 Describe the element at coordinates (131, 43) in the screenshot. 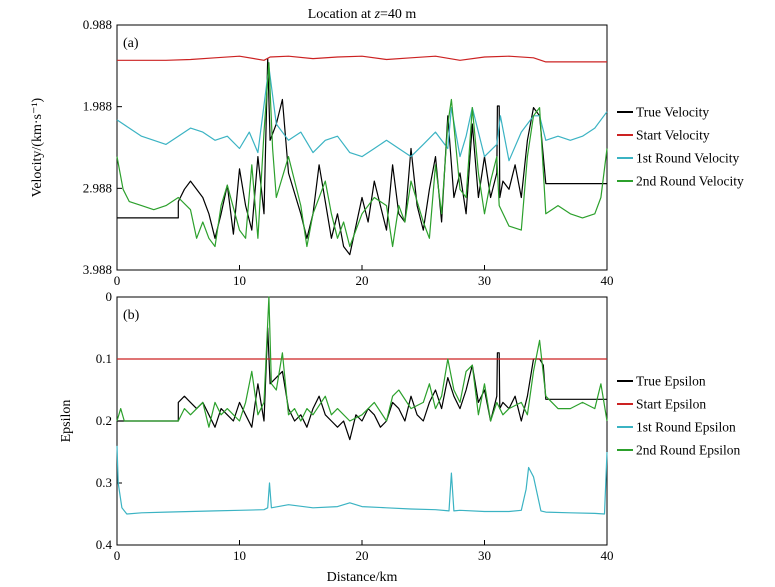

I see `velocity-panel-label: (a)` at that location.